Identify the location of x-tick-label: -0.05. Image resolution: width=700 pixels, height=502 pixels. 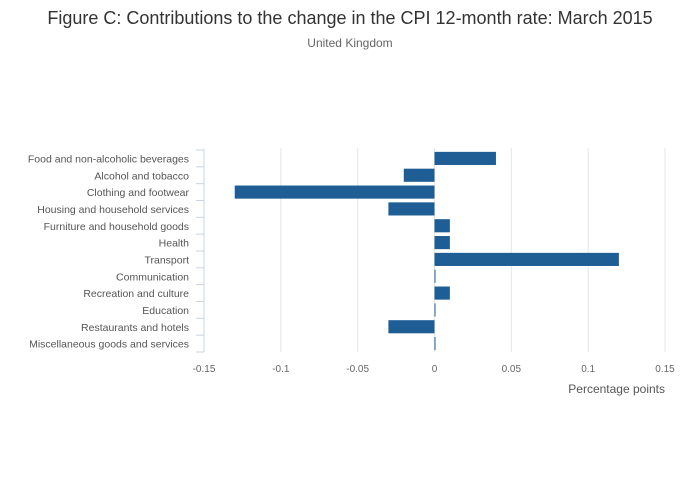
(357, 369).